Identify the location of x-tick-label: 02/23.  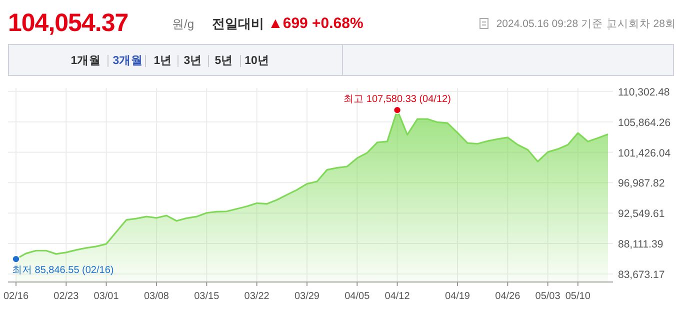
(67, 296).